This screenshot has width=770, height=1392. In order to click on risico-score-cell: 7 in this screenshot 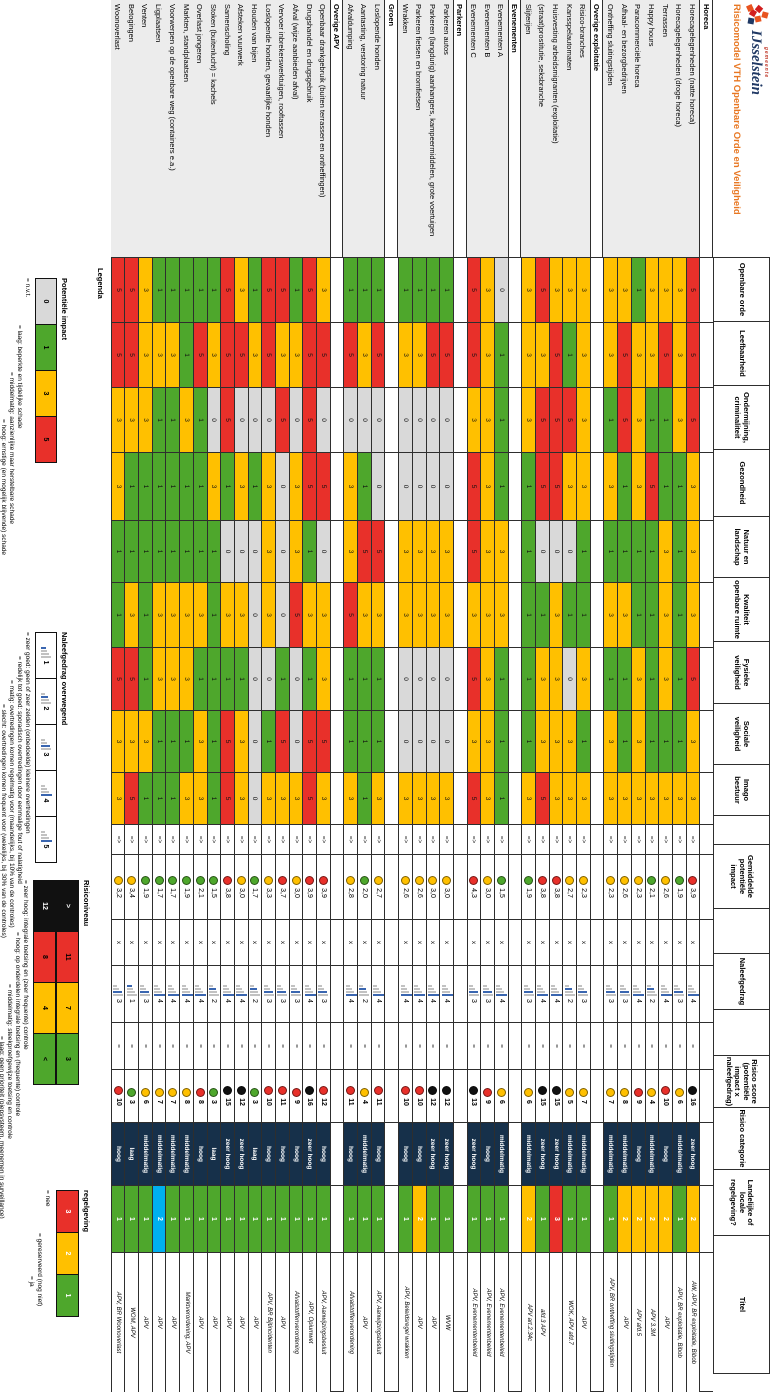, I will do `click(172, 1096)`.